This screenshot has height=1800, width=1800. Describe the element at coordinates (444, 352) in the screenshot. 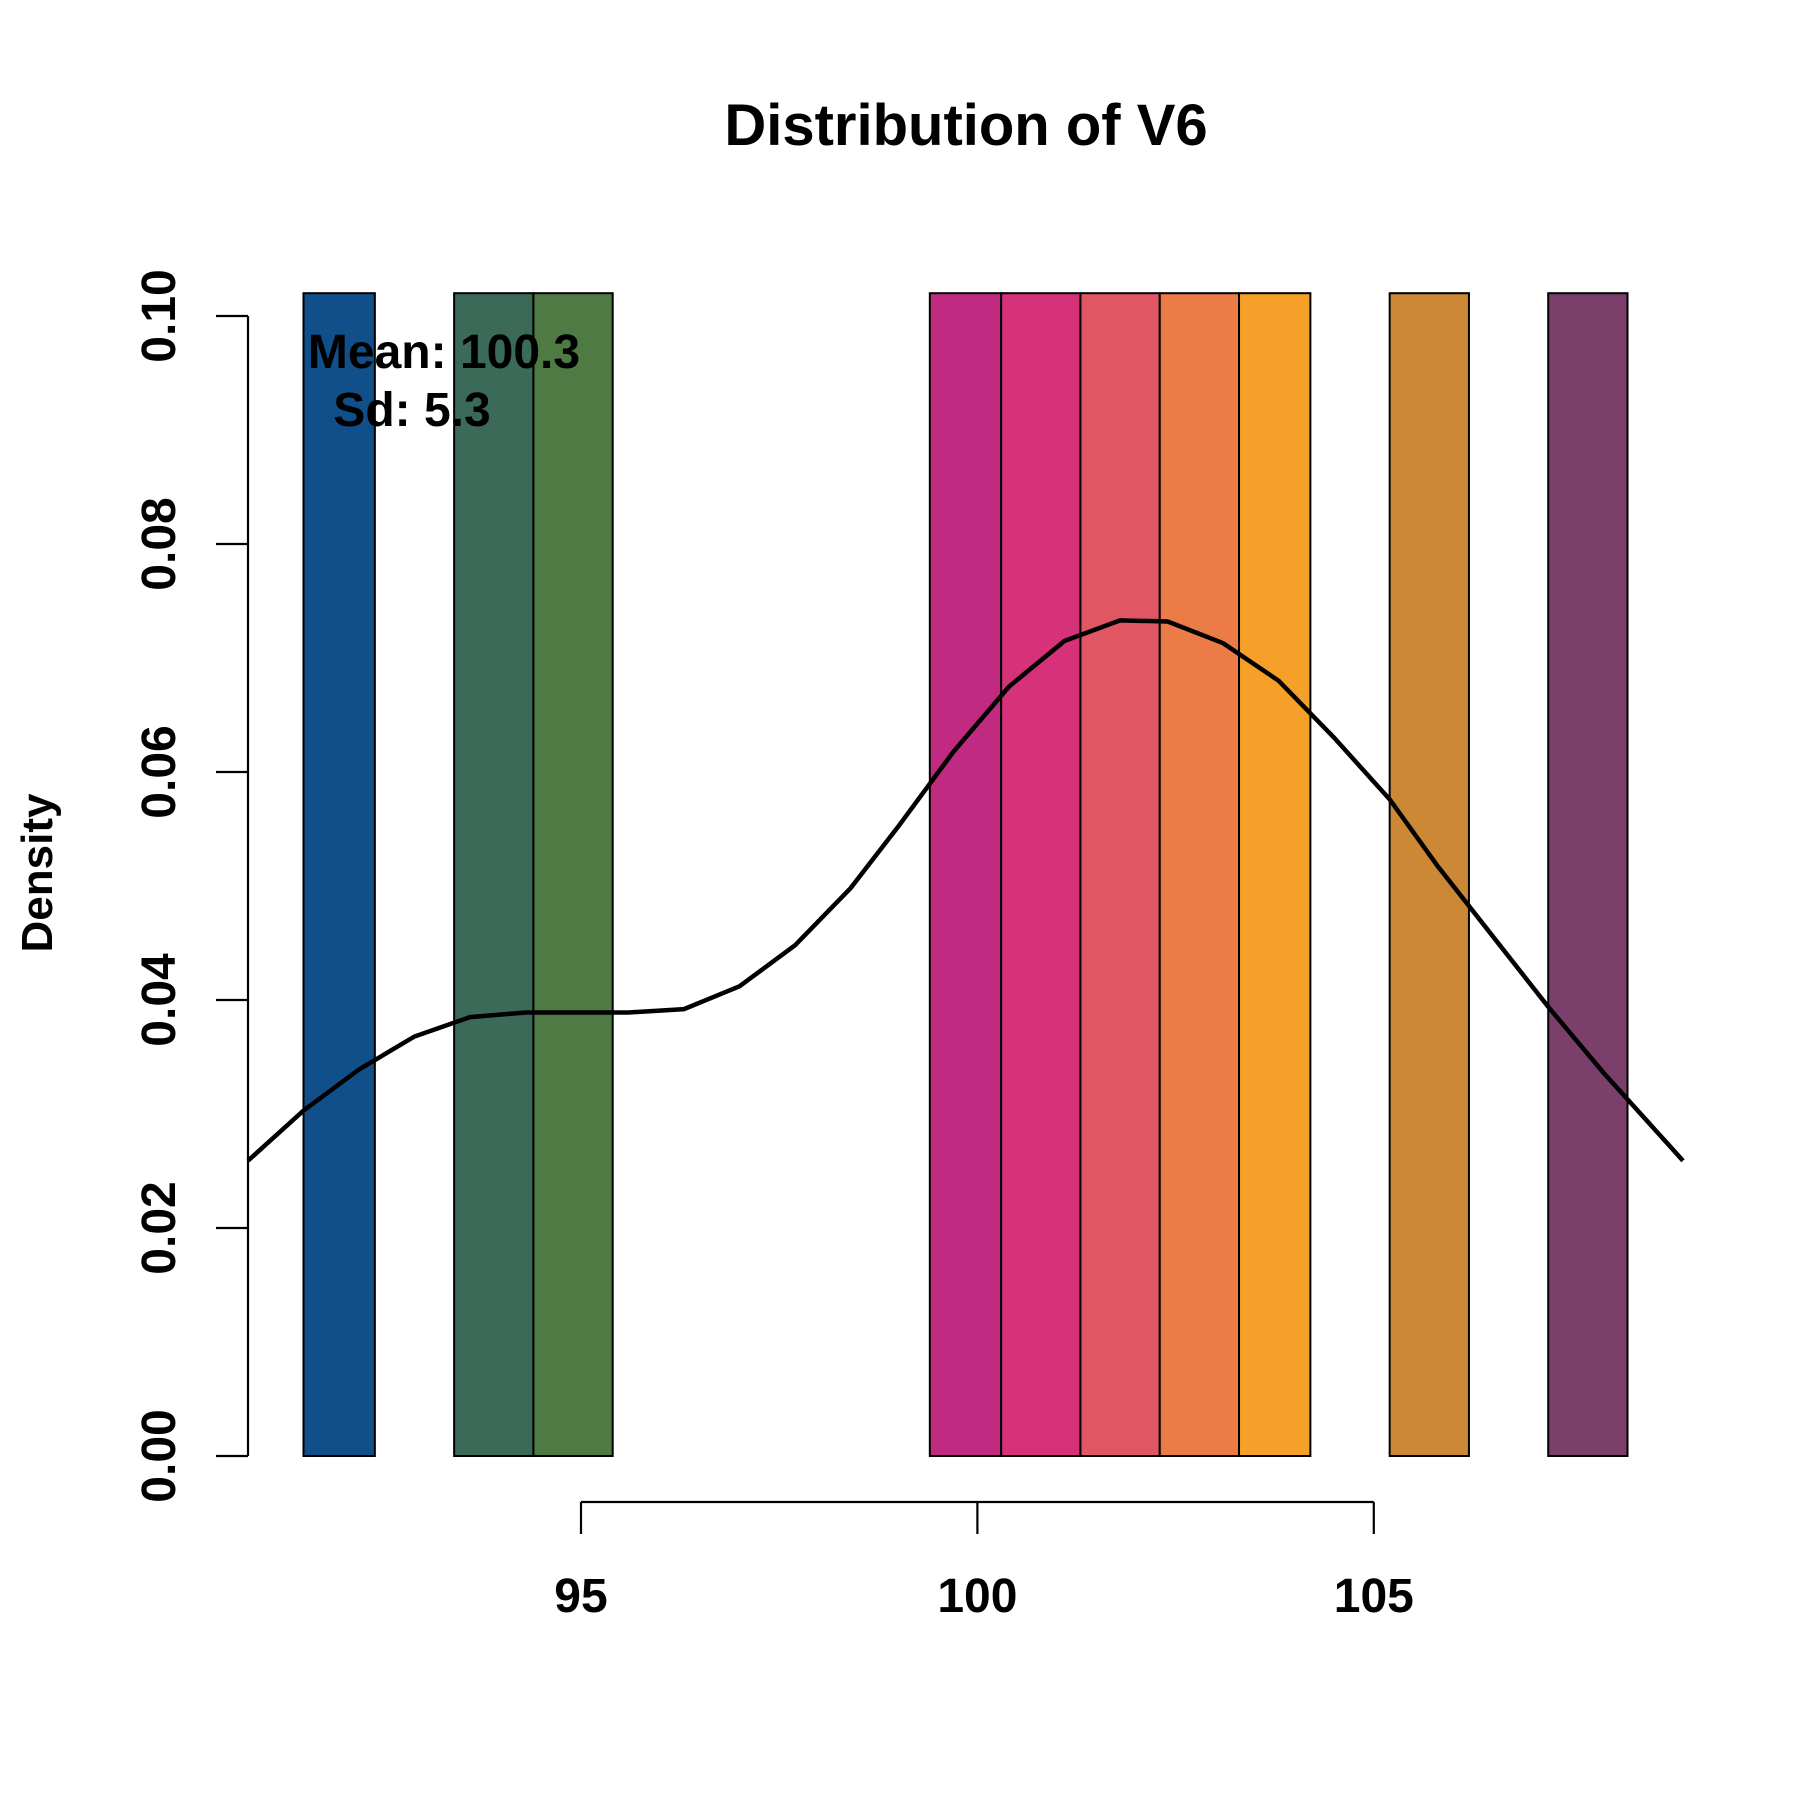

I see `mean-annotation: Mean: 100.3` at that location.